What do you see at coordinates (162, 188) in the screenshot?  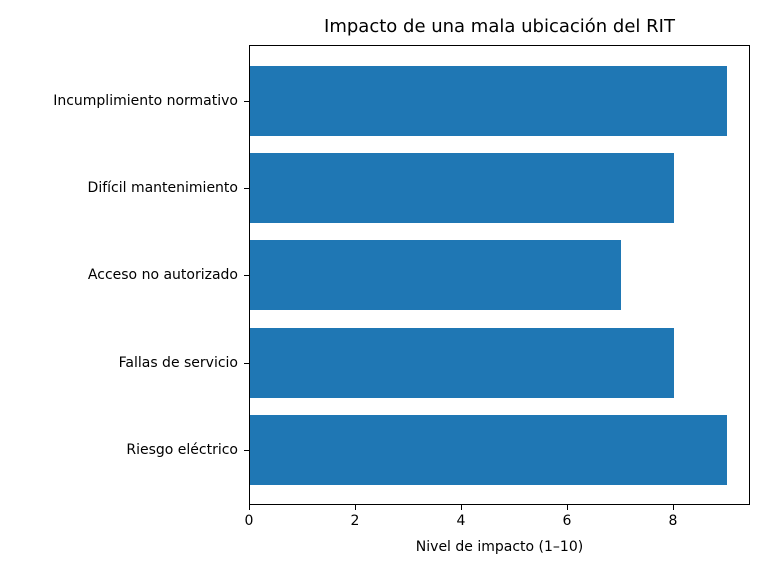 I see `y-tick-label: Difícil mantenimiento` at bounding box center [162, 188].